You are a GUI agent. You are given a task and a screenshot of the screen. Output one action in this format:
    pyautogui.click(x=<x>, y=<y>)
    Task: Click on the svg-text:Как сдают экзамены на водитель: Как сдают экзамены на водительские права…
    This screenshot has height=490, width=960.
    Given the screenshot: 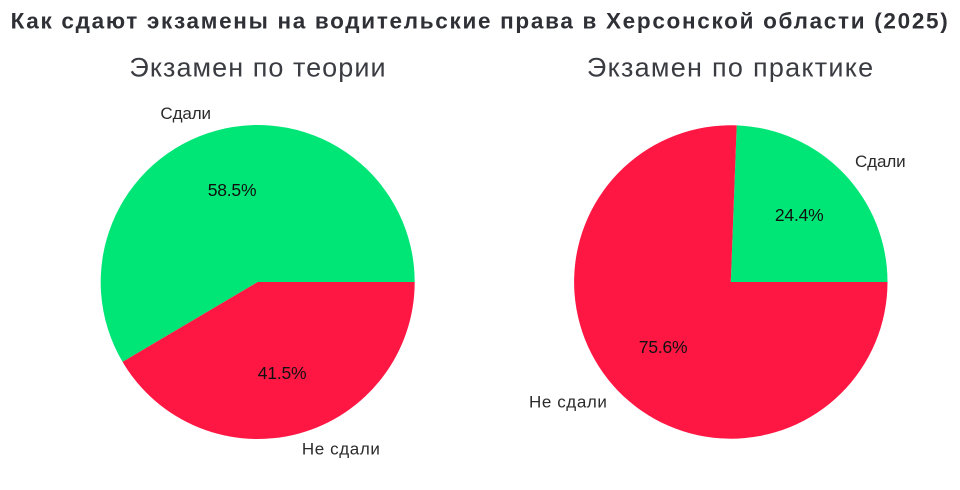 What is the action you would take?
    pyautogui.click(x=480, y=21)
    